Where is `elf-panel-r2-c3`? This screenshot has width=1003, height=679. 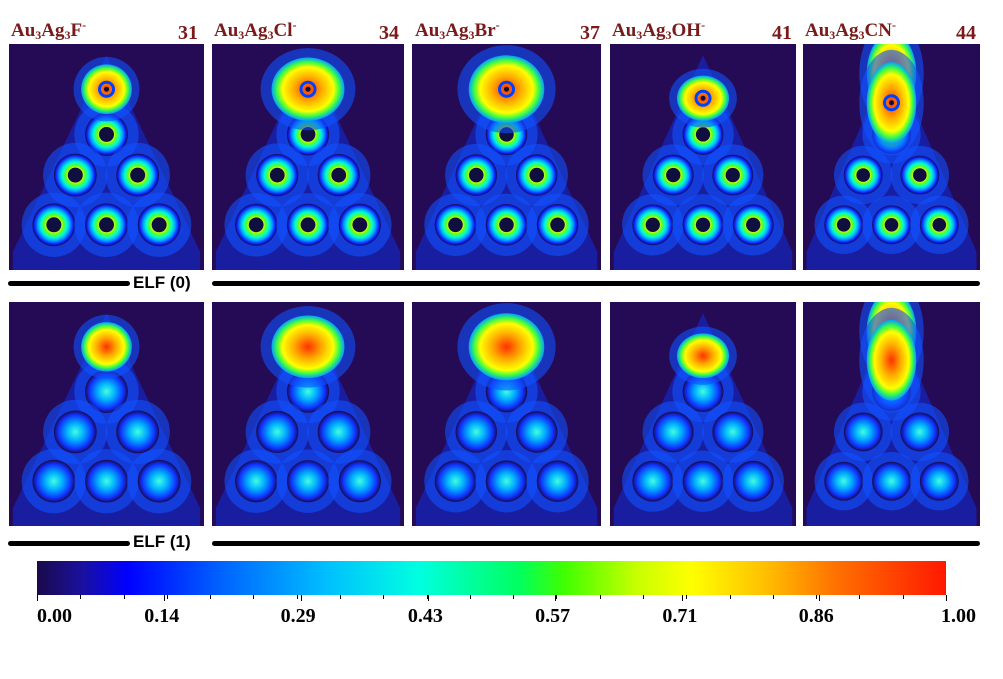
elf-panel-r2-c3 is located at coordinates (506, 414).